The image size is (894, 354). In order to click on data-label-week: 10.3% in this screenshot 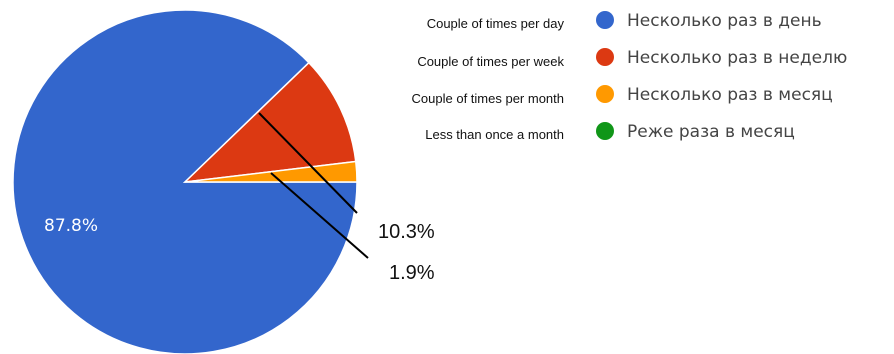, I will do `click(406, 232)`.